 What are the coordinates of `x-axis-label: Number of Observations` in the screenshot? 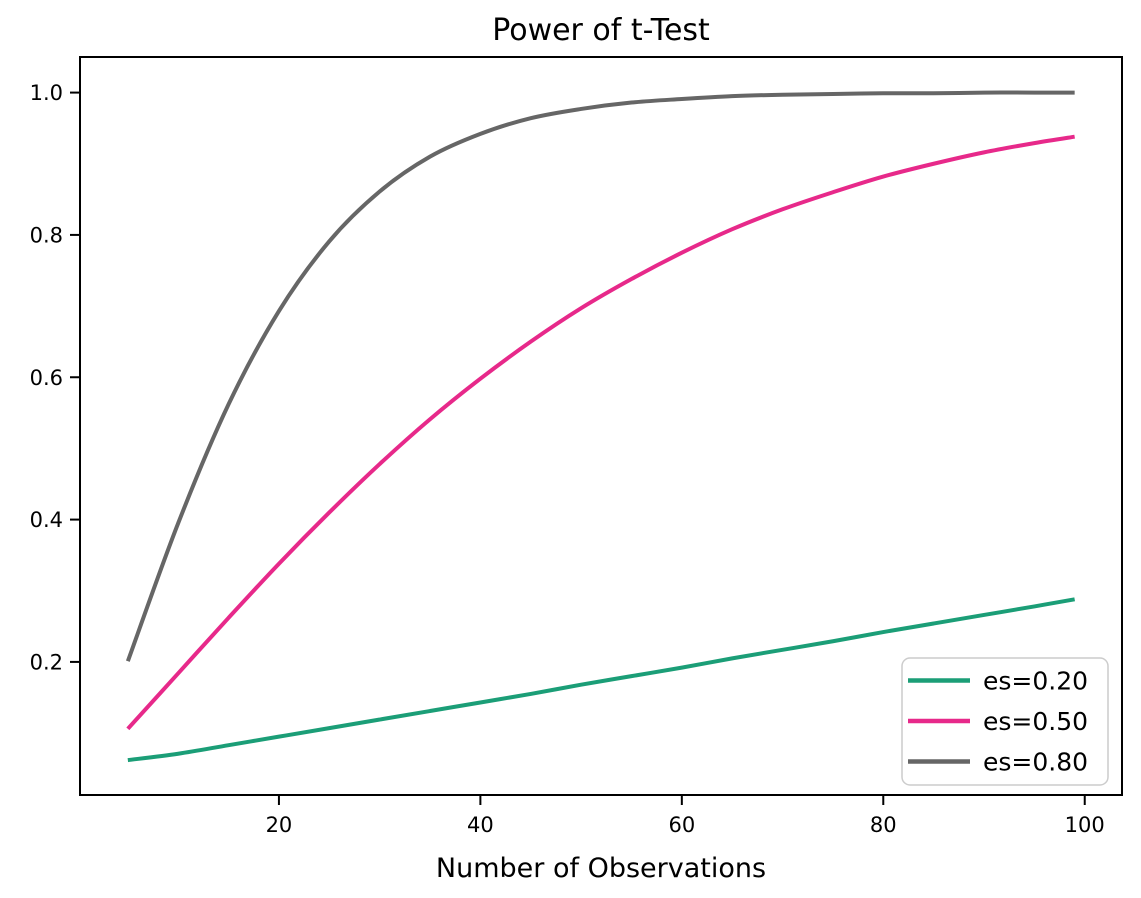 It's located at (601, 868).